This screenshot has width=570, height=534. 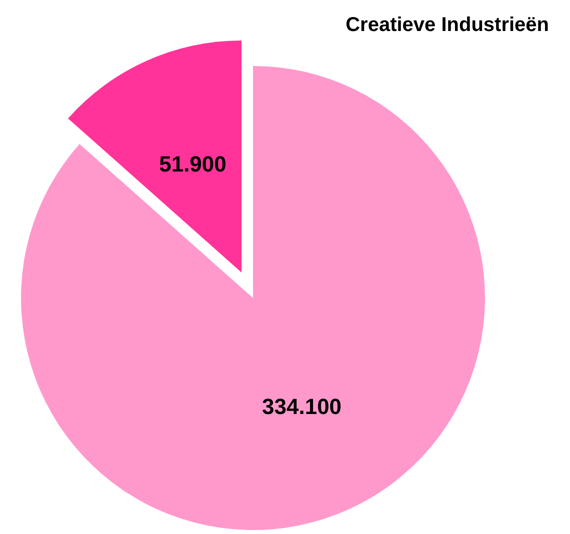 What do you see at coordinates (302, 407) in the screenshot?
I see `data-label: 334.100` at bounding box center [302, 407].